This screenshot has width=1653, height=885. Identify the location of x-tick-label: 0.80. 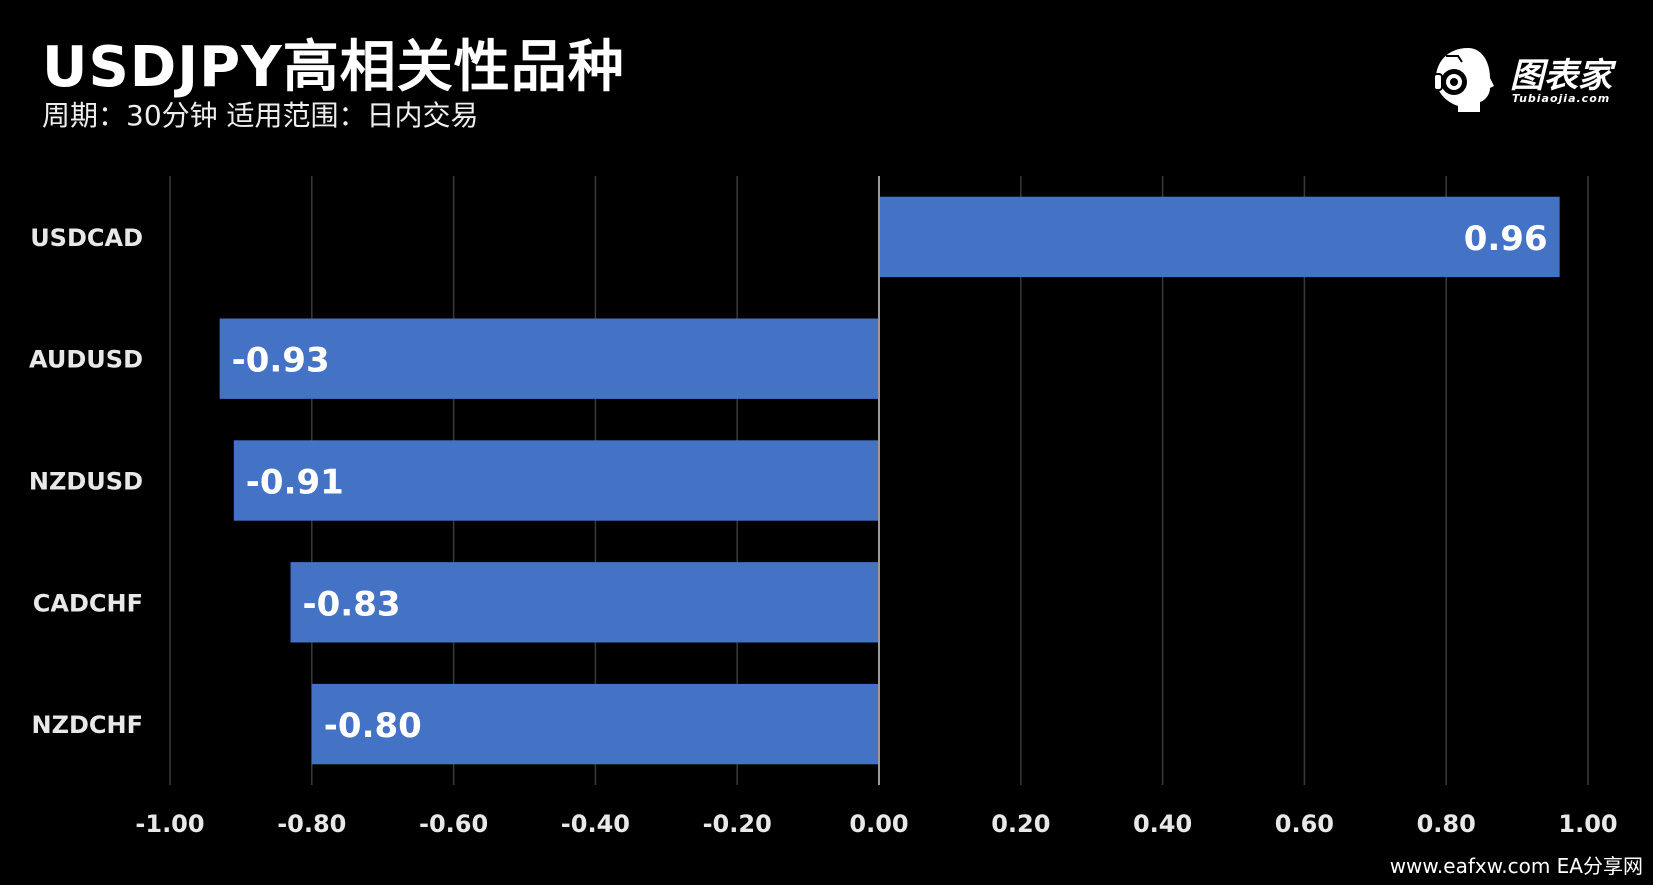
(1446, 824).